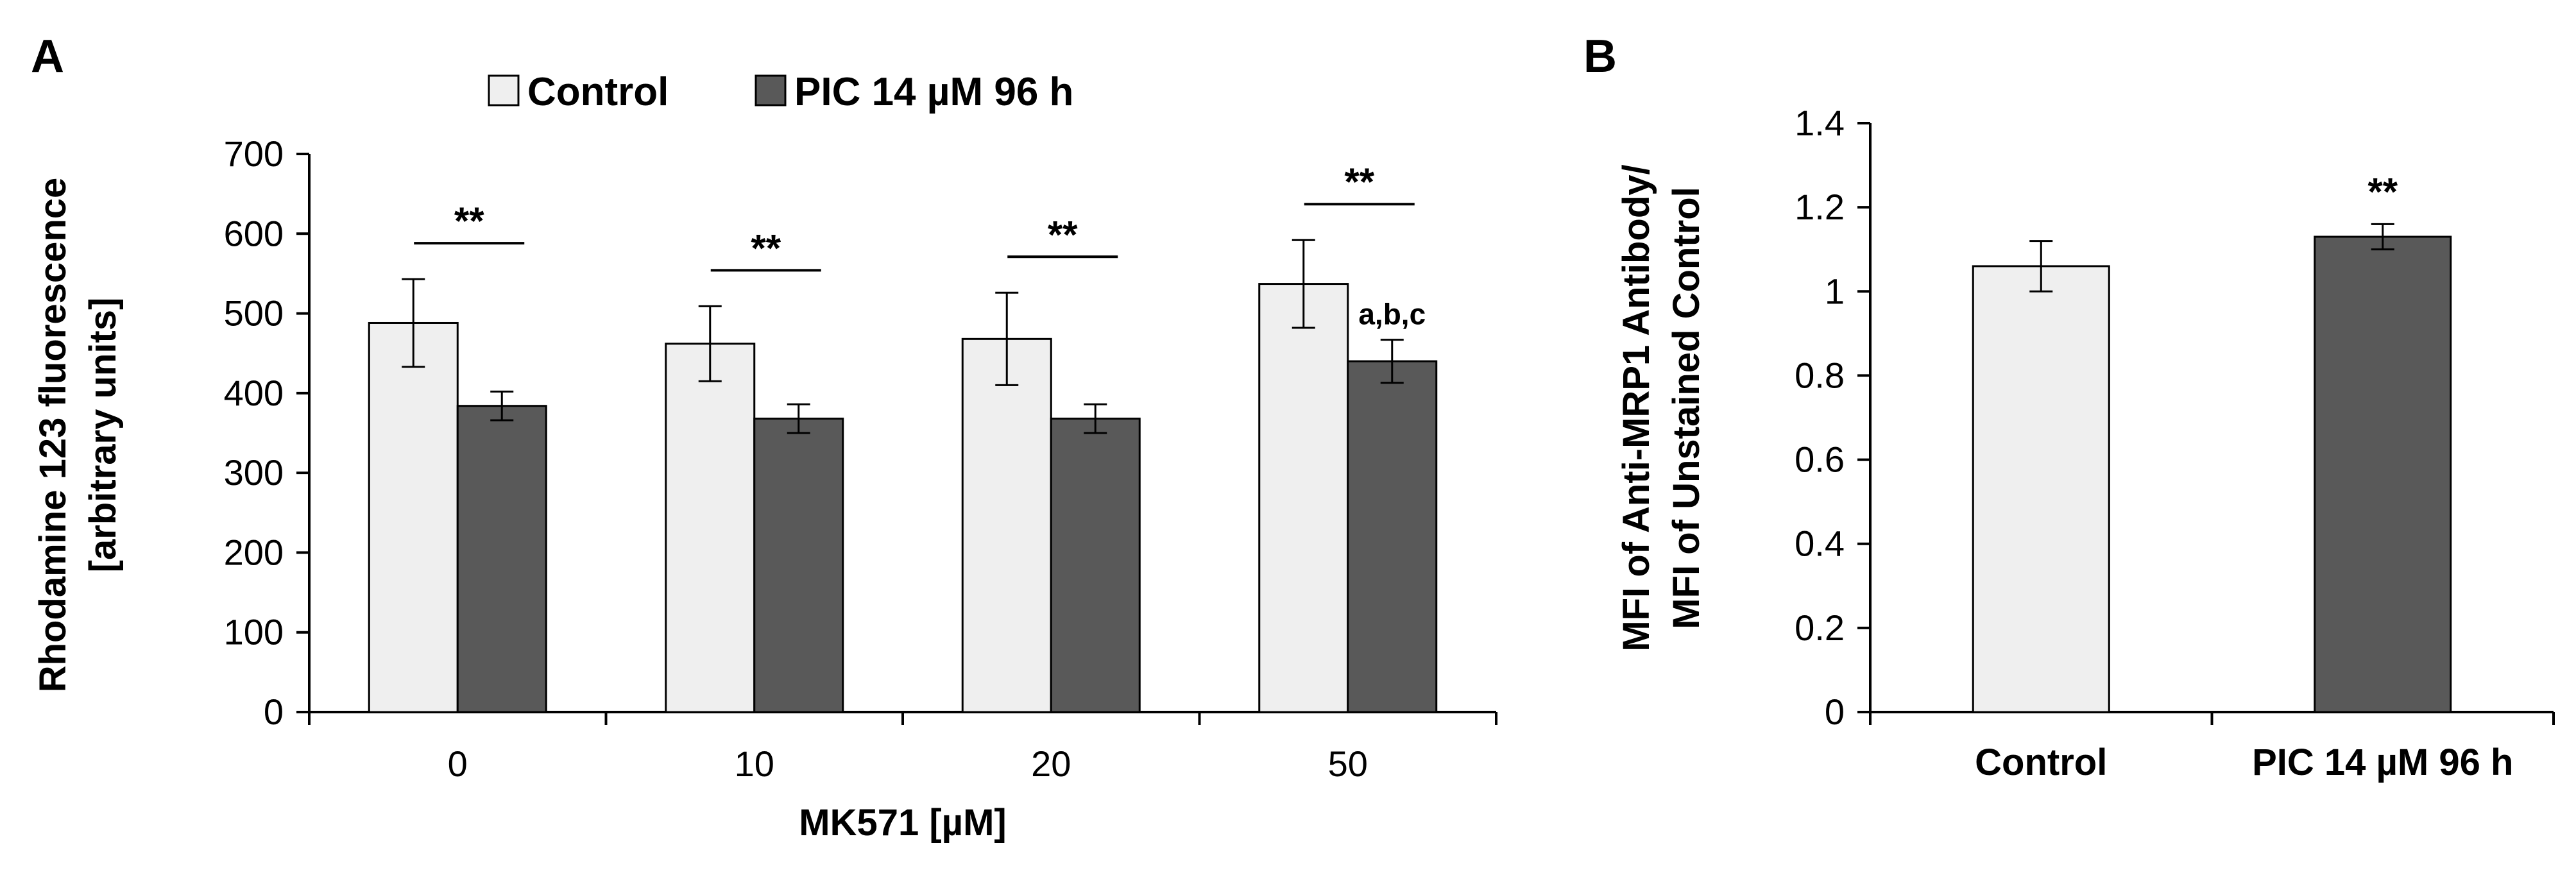 The width and height of the screenshot is (2576, 875). Describe the element at coordinates (274, 712) in the screenshot. I see `y-tick-label-a: 0` at that location.